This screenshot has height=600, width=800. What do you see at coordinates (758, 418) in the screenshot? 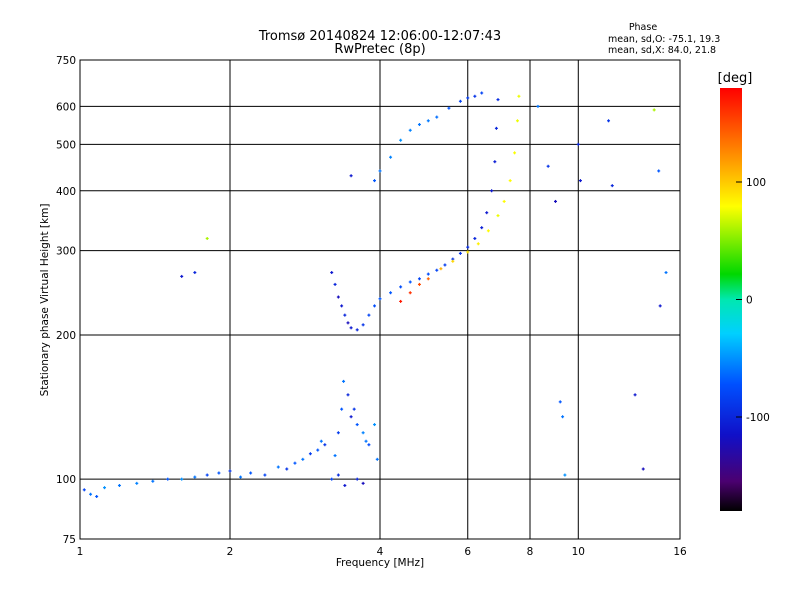
I see `colorbar-tick-label: -100` at bounding box center [758, 418].